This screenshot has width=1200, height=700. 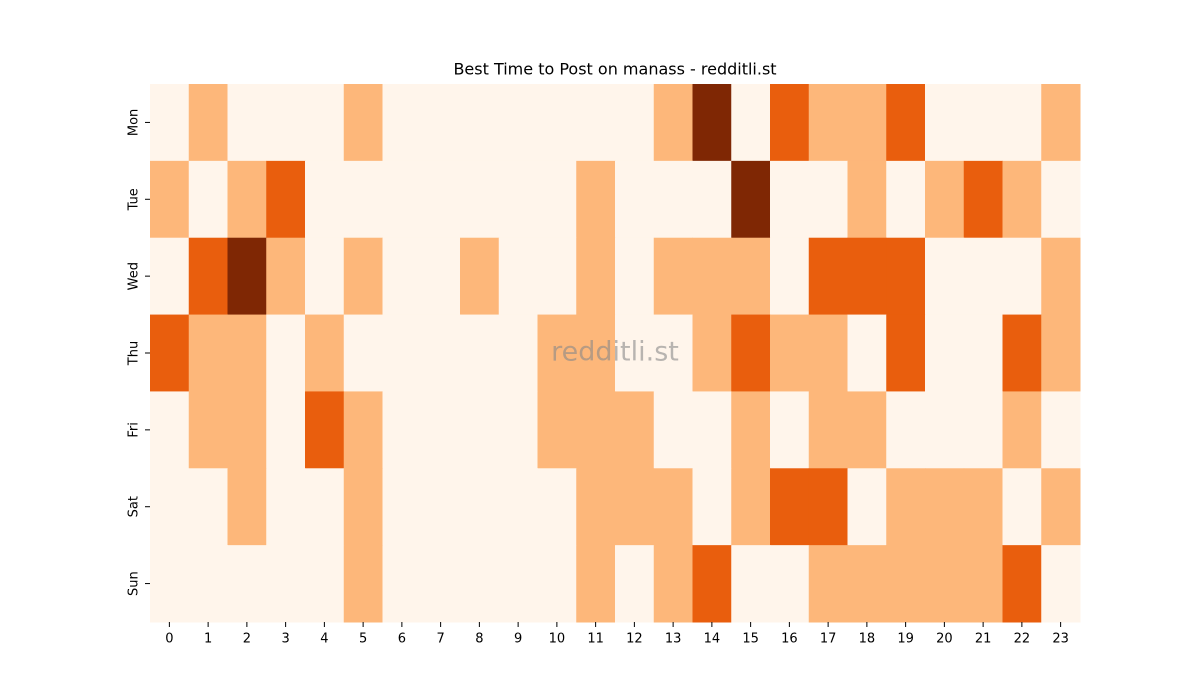 I want to click on x-tick-label: 17, so click(x=828, y=639).